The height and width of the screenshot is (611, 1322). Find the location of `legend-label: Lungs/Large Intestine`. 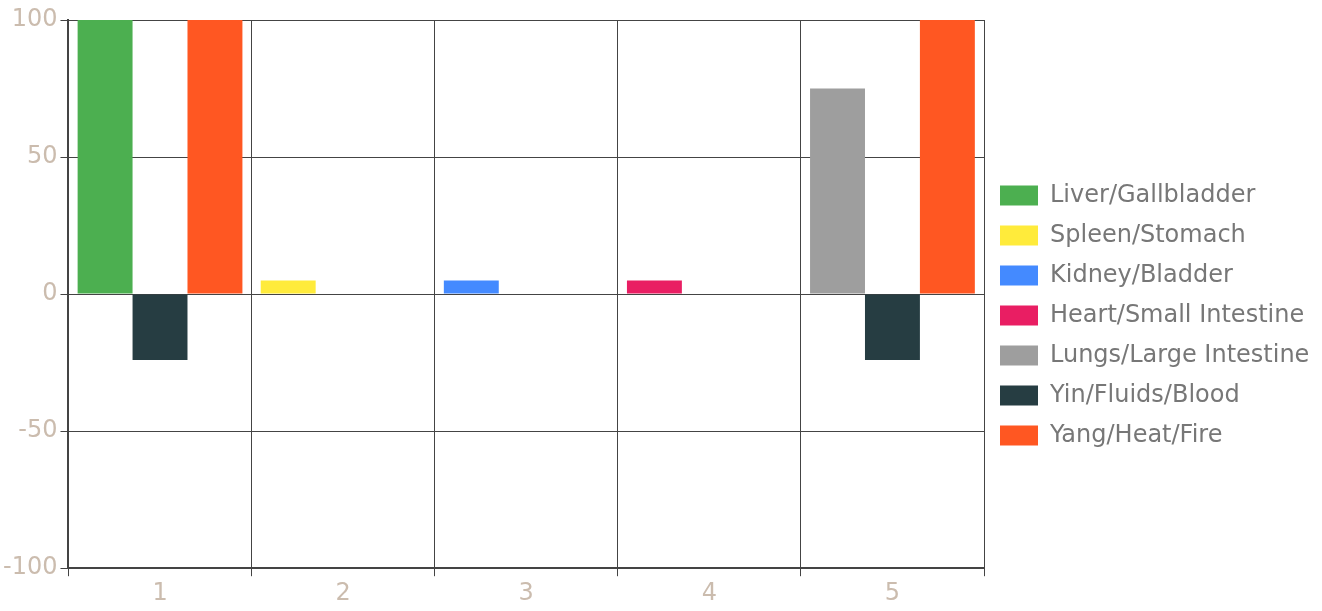

legend-label: Lungs/Large Intestine is located at coordinates (1180, 353).